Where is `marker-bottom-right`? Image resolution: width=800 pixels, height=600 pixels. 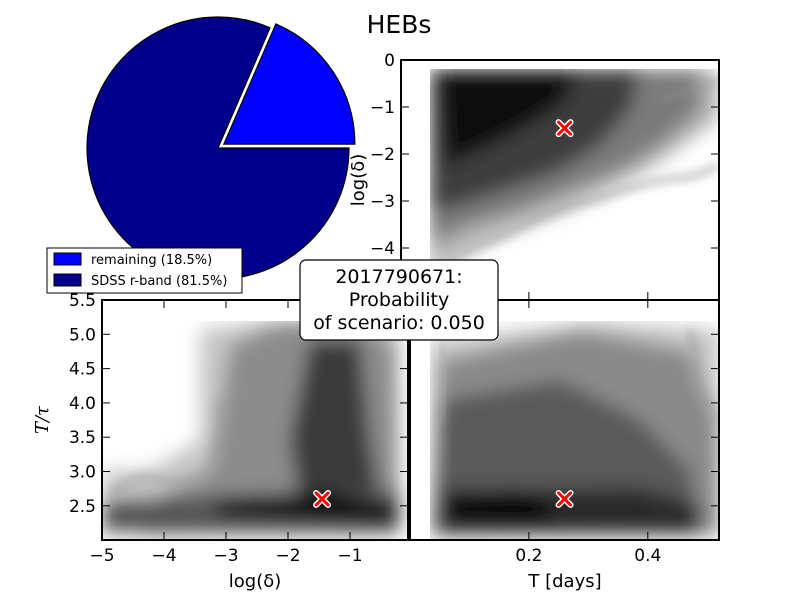
marker-bottom-right is located at coordinates (564, 498).